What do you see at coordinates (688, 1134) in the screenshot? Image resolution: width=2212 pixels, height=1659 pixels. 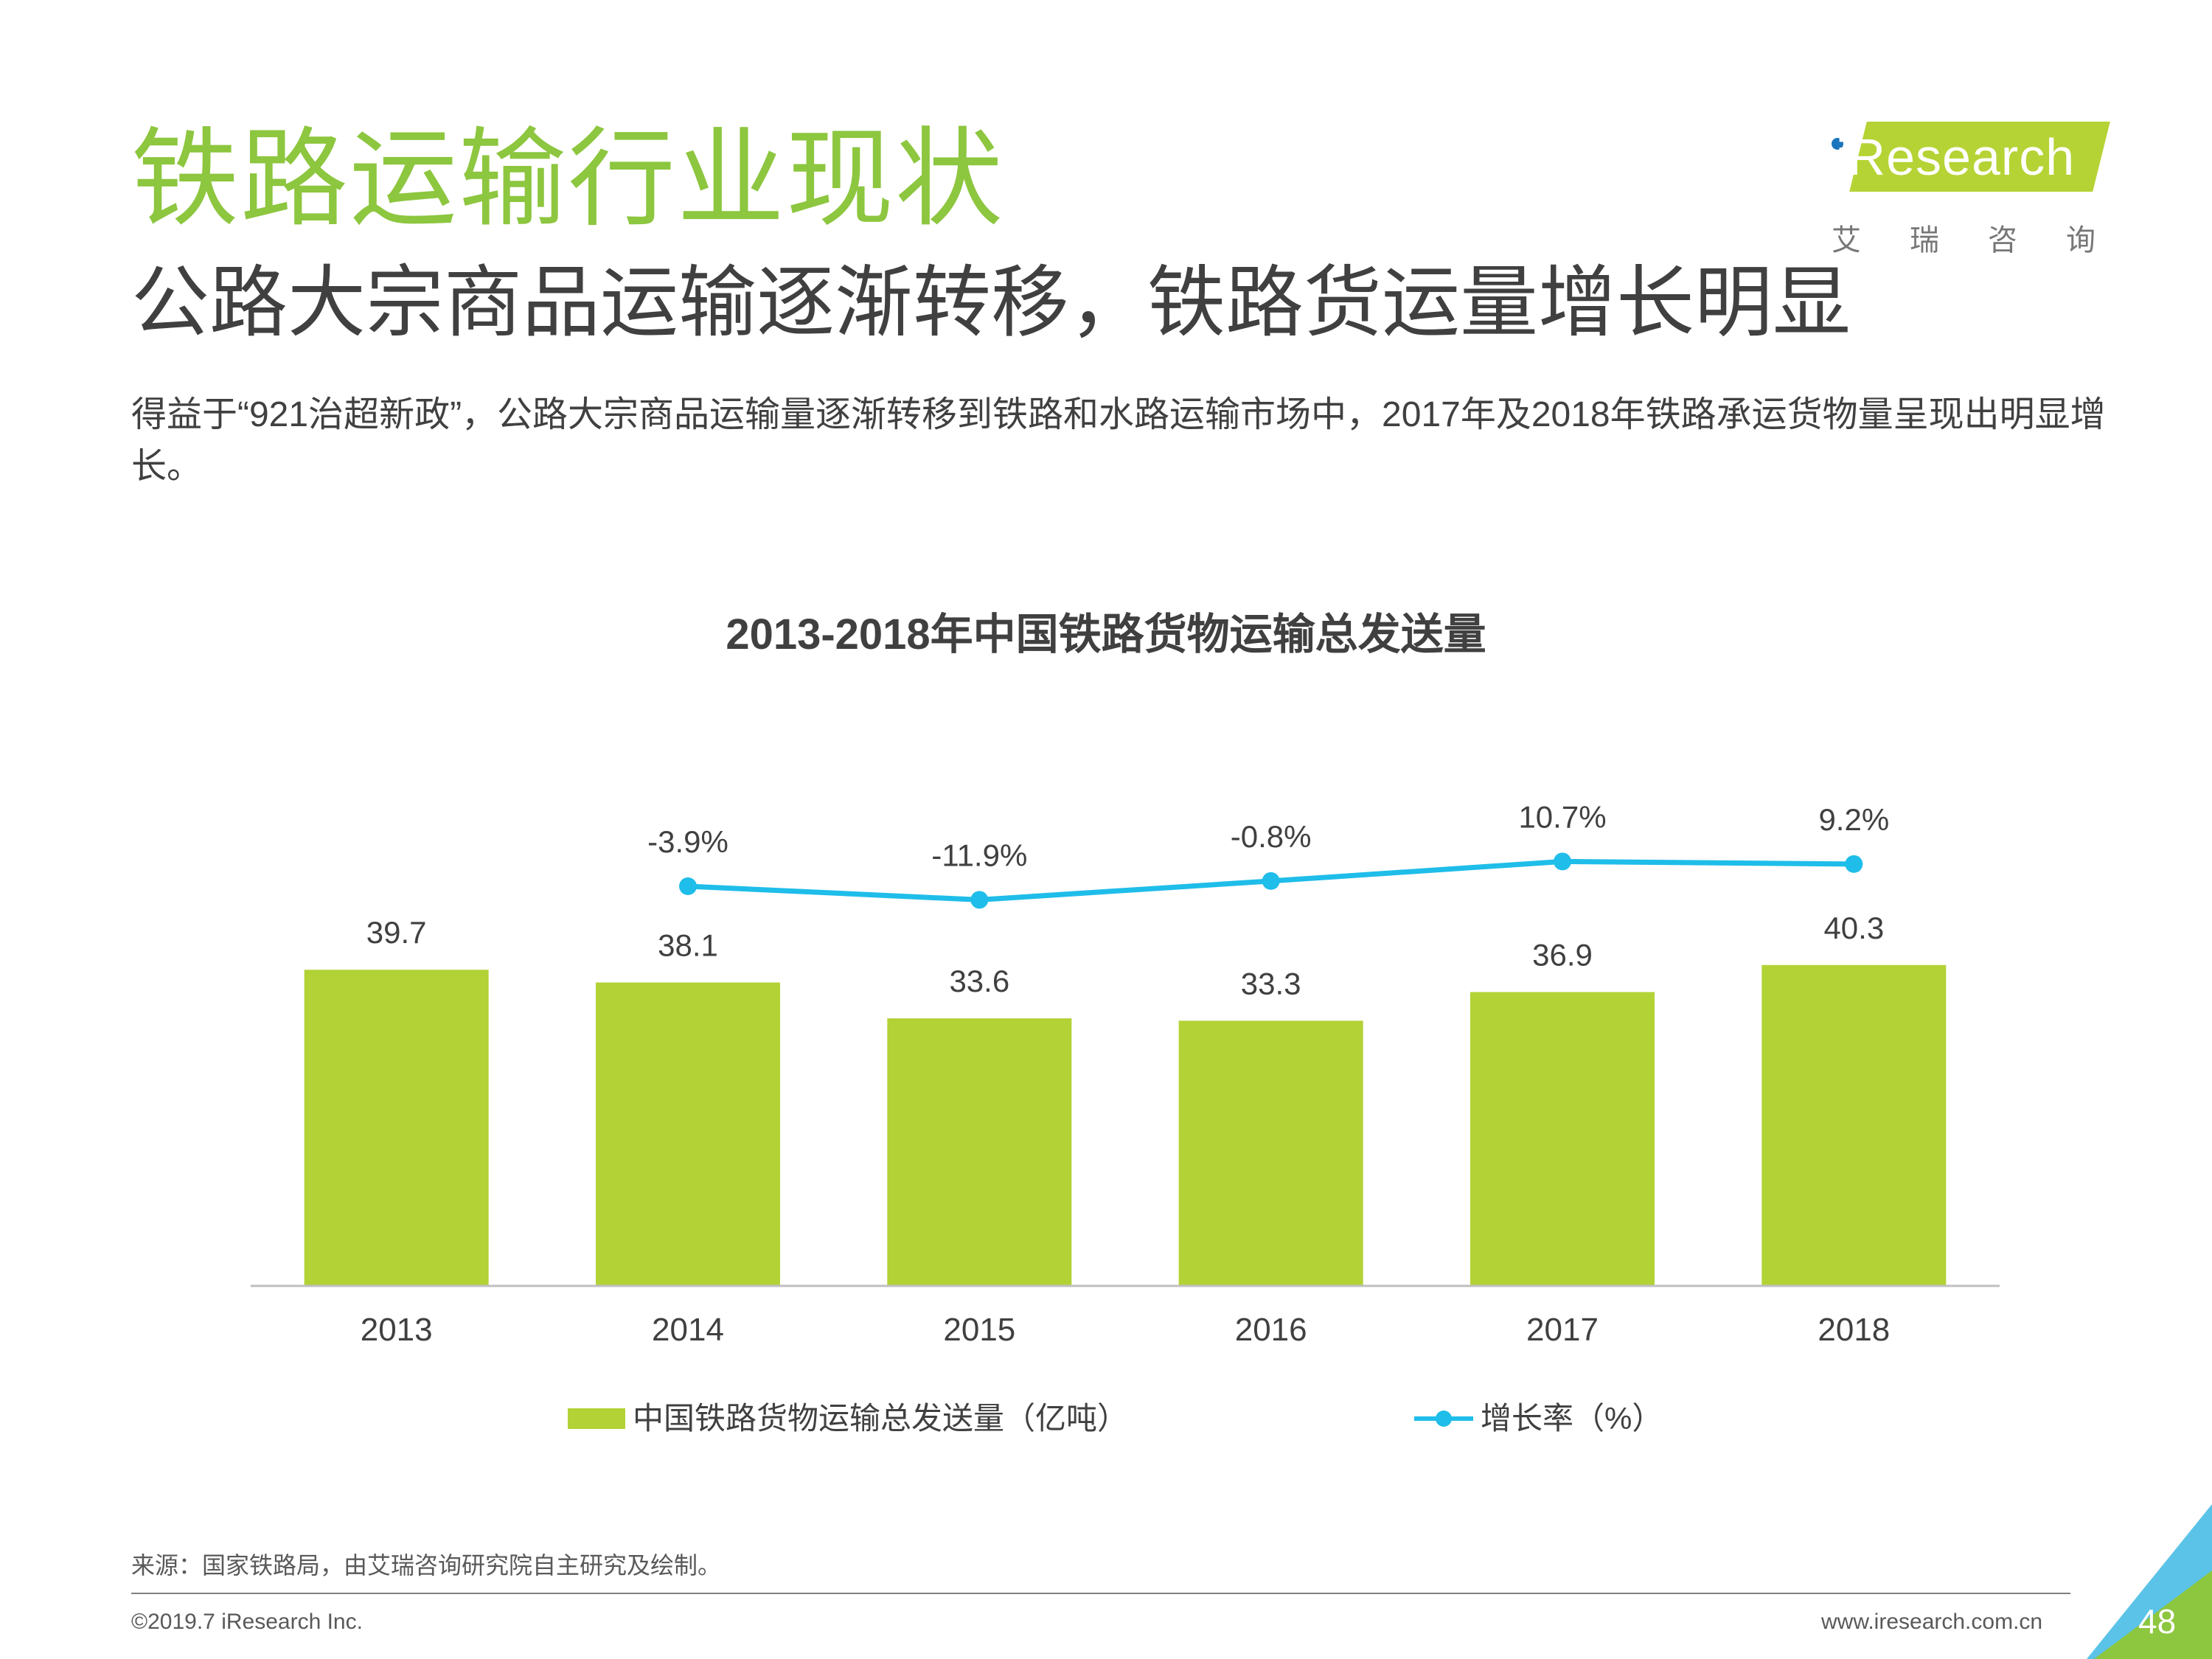 I see `bar-2014` at bounding box center [688, 1134].